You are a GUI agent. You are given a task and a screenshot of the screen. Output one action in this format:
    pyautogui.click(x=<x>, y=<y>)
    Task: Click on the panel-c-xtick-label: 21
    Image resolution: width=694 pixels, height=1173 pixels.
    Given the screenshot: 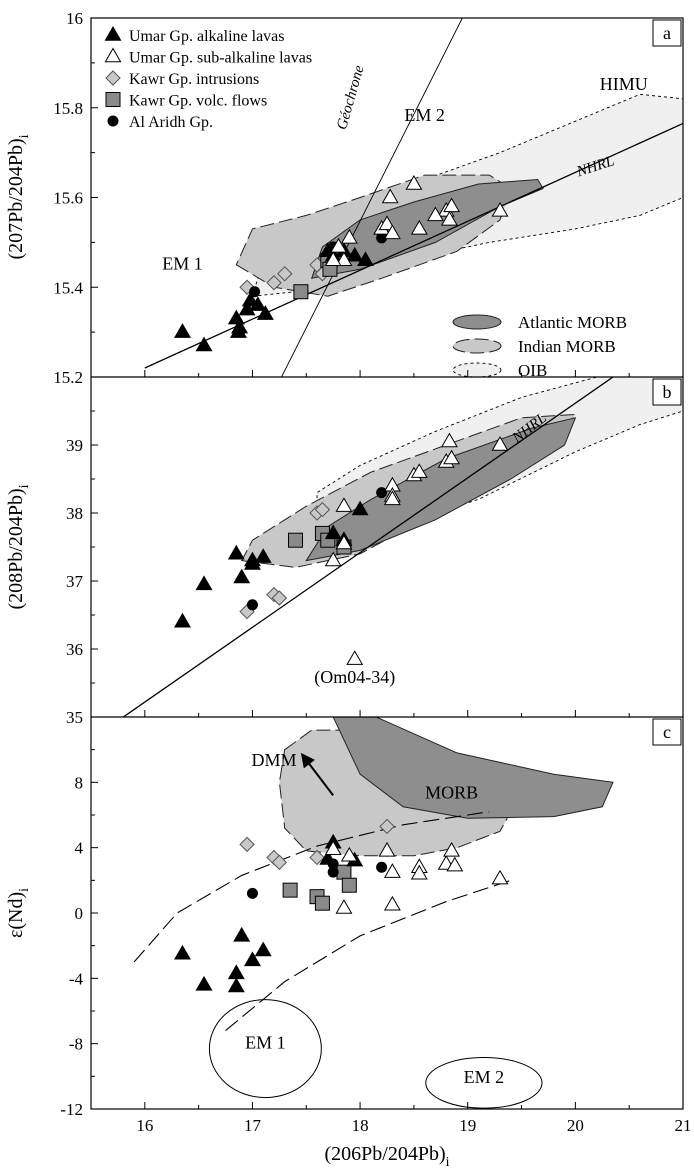 What is the action you would take?
    pyautogui.click(x=683, y=1125)
    